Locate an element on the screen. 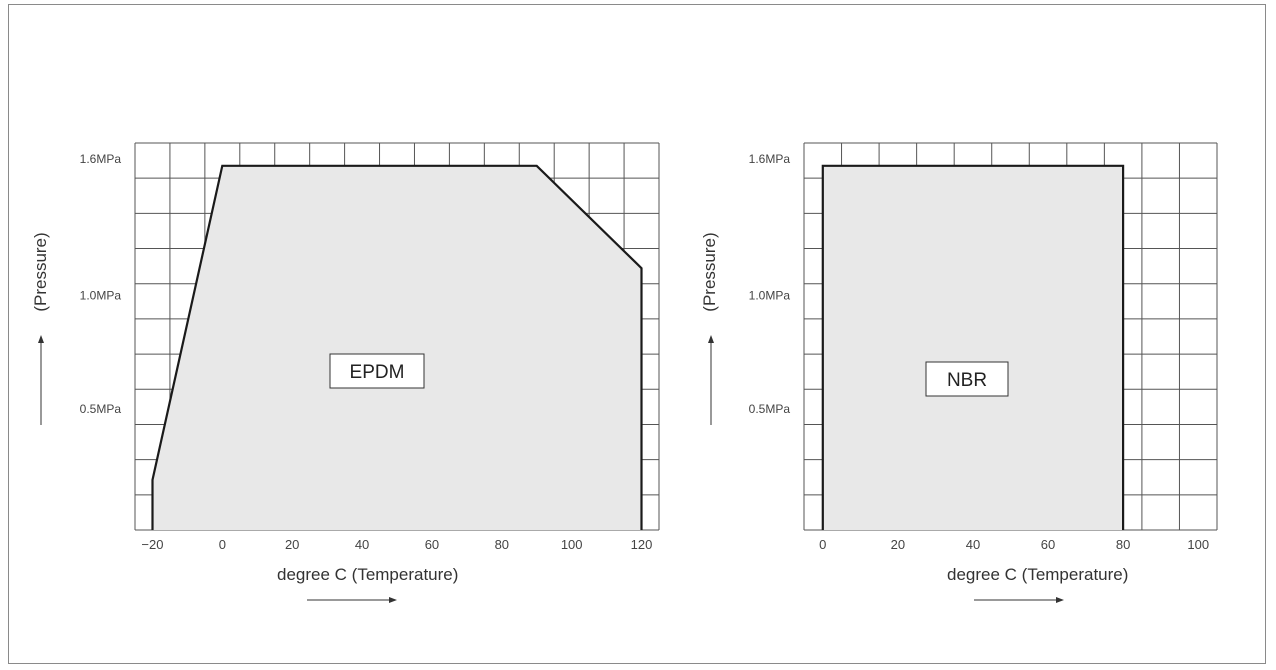  epdm-x-axis-label: degree C (Temperature) is located at coordinates (367, 574).